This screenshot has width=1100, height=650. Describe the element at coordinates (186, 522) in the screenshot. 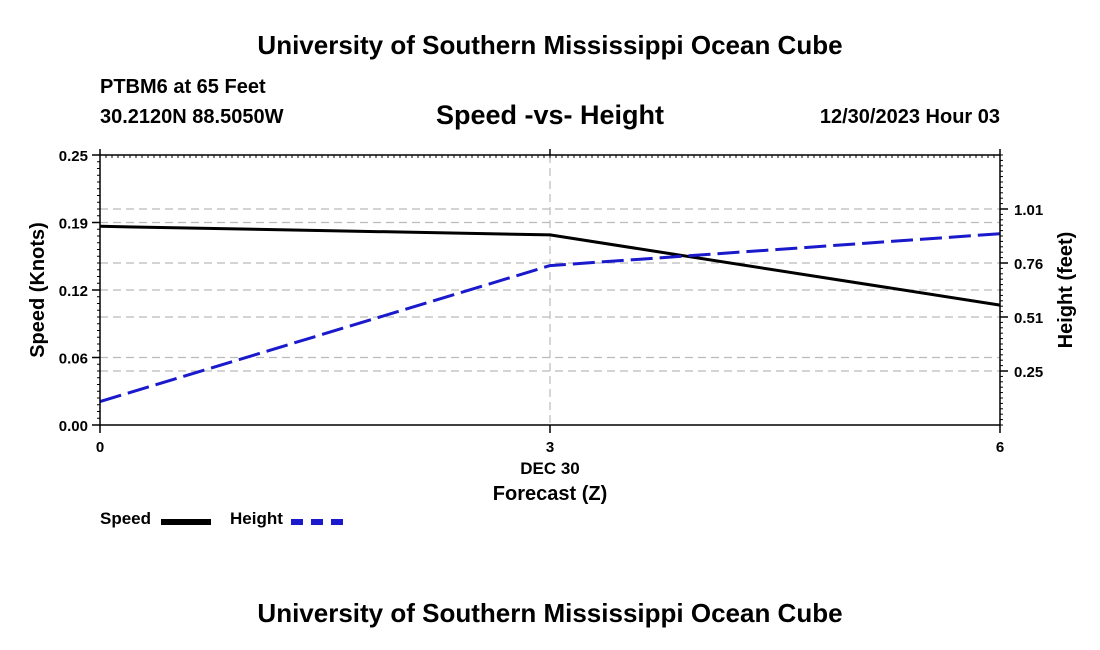

I see `legend-swatch-speed` at that location.